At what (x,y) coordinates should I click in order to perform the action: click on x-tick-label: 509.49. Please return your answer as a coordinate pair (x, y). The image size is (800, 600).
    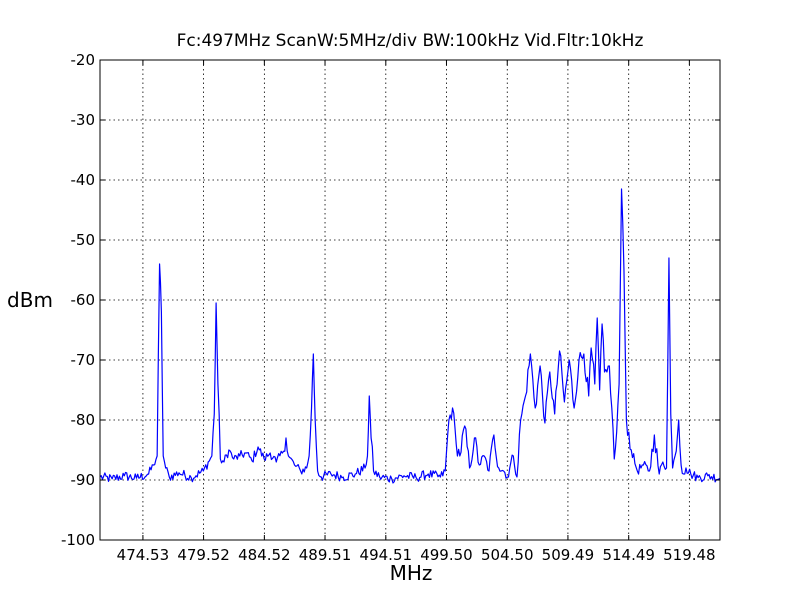
    Looking at the image, I should click on (568, 555).